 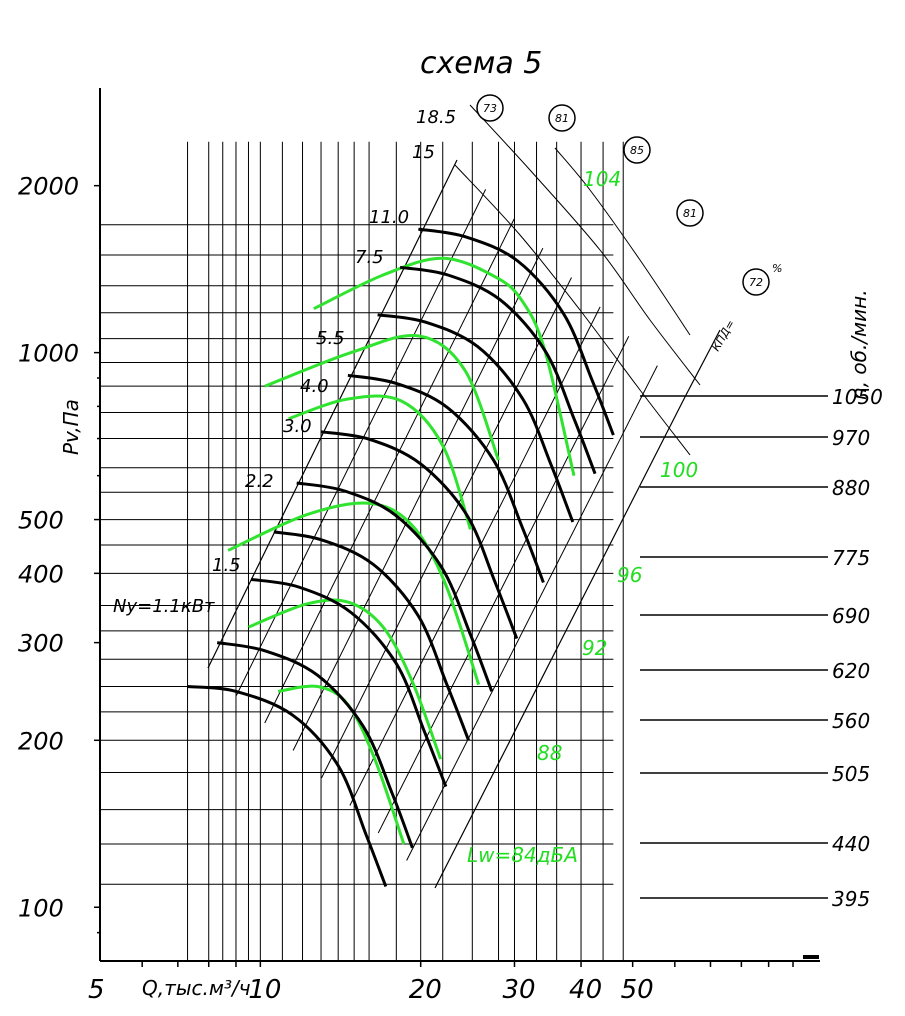 What do you see at coordinates (851, 616) in the screenshot?
I see `speed-label: 690` at bounding box center [851, 616].